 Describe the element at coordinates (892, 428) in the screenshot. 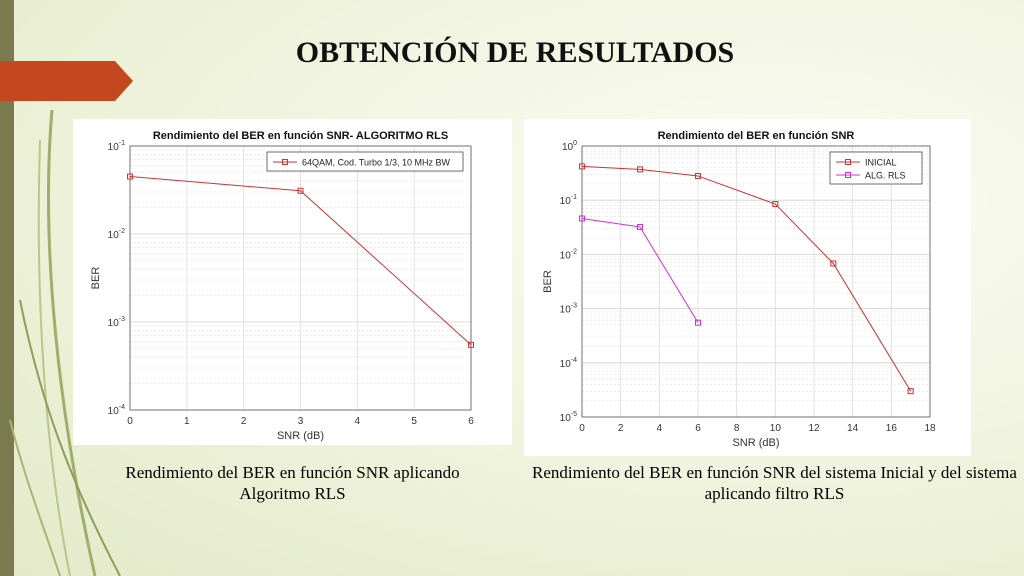

I see `x-tick-label: 16` at that location.